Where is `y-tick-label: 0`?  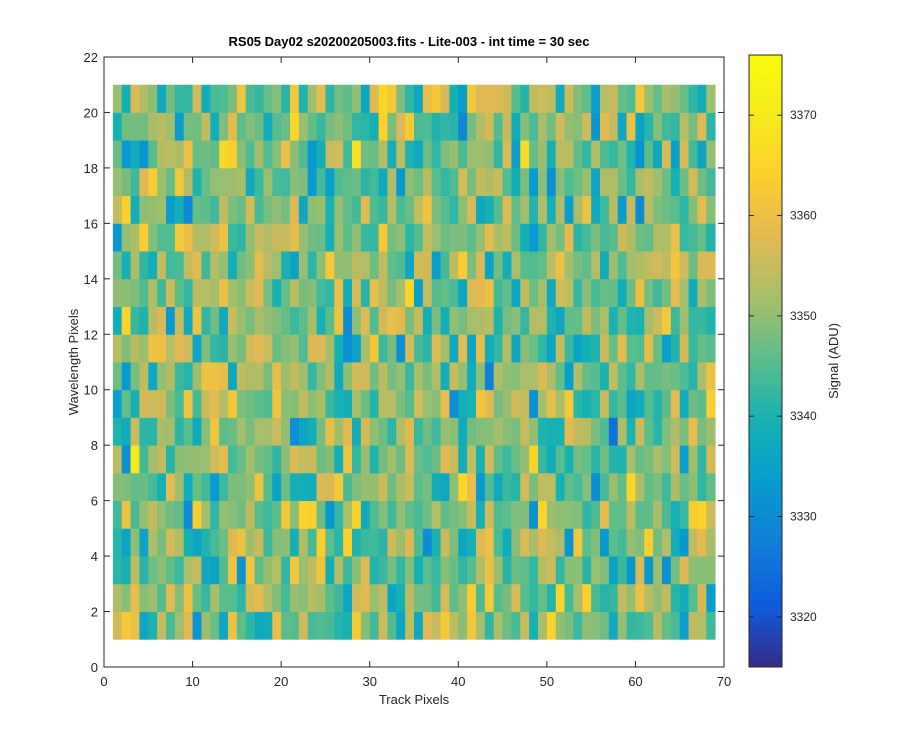
y-tick-label: 0 is located at coordinates (94, 667).